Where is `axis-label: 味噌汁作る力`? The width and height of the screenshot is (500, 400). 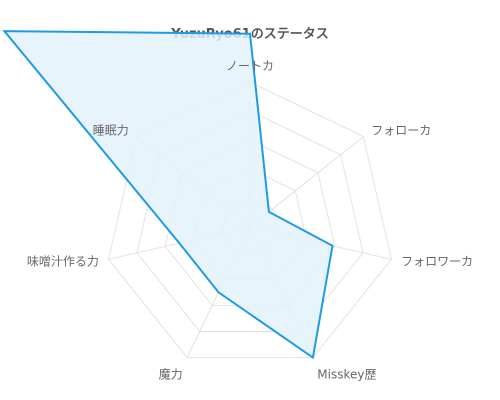 axis-label: 味噌汁作る力 is located at coordinates (63, 262).